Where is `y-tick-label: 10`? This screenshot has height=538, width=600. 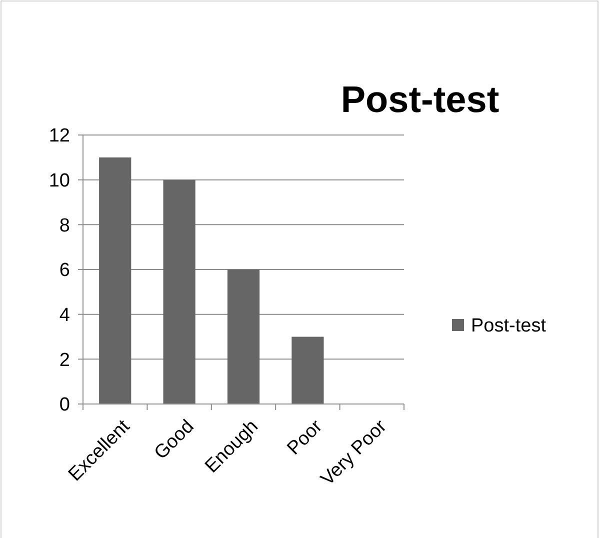
y-tick-label: 10 is located at coordinates (59, 181).